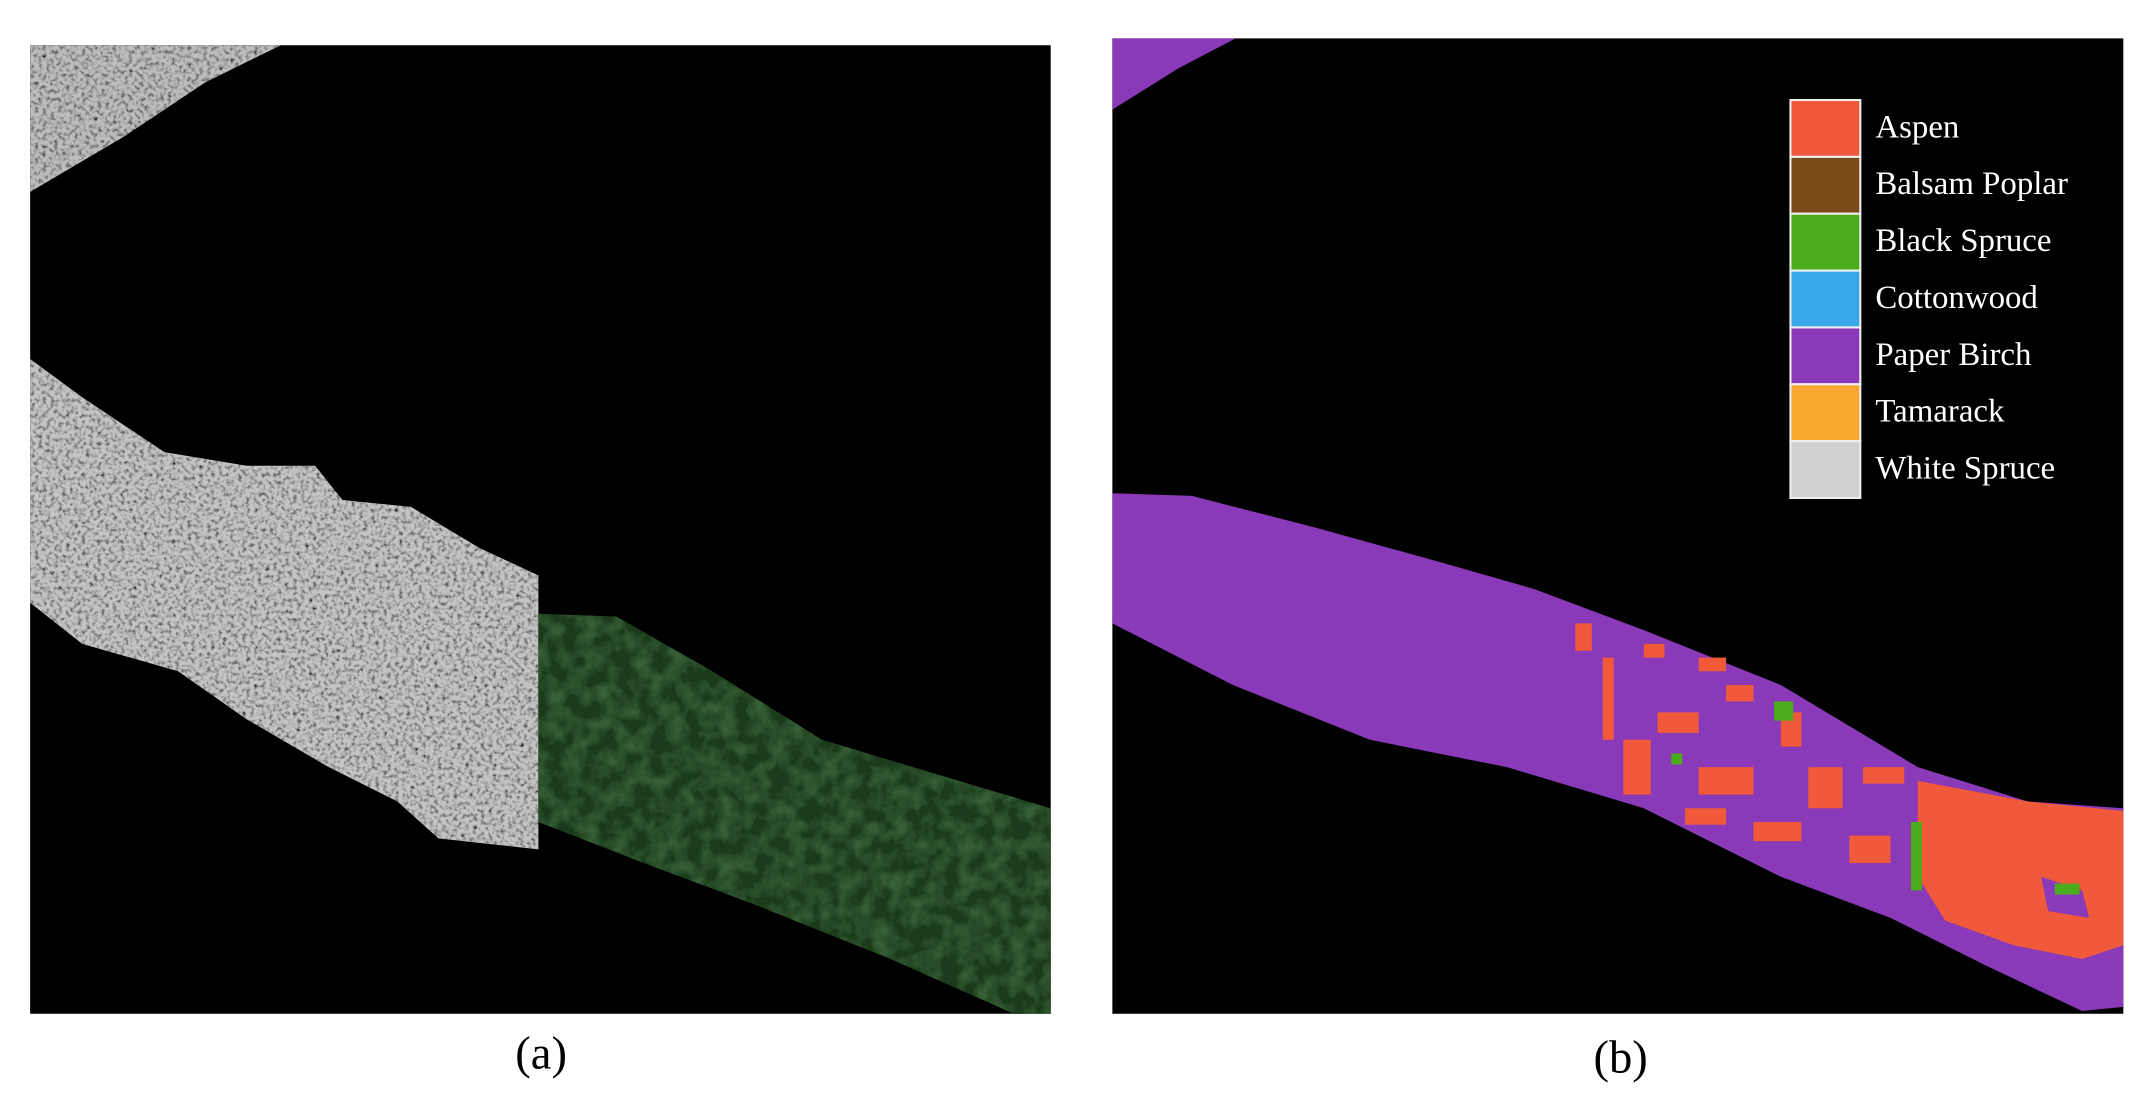  What do you see at coordinates (1956, 298) in the screenshot?
I see `legend-label: Cottonwood` at bounding box center [1956, 298].